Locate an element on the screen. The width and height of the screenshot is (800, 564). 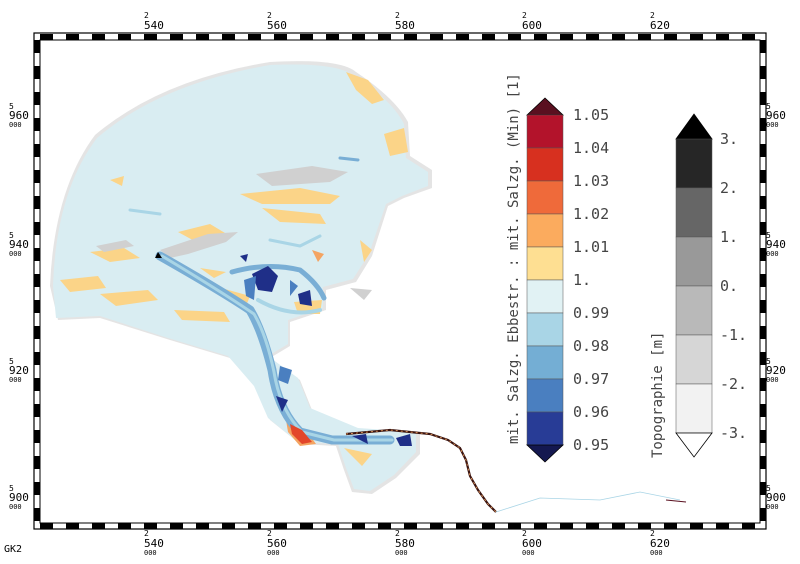
y-tick-label: 5 900 000 is located at coordinates (776, 497).